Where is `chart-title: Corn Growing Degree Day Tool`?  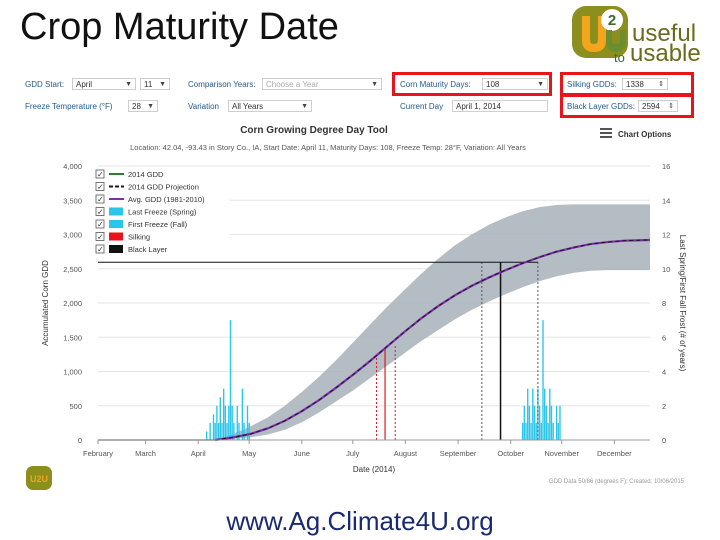 chart-title: Corn Growing Degree Day Tool is located at coordinates (314, 130).